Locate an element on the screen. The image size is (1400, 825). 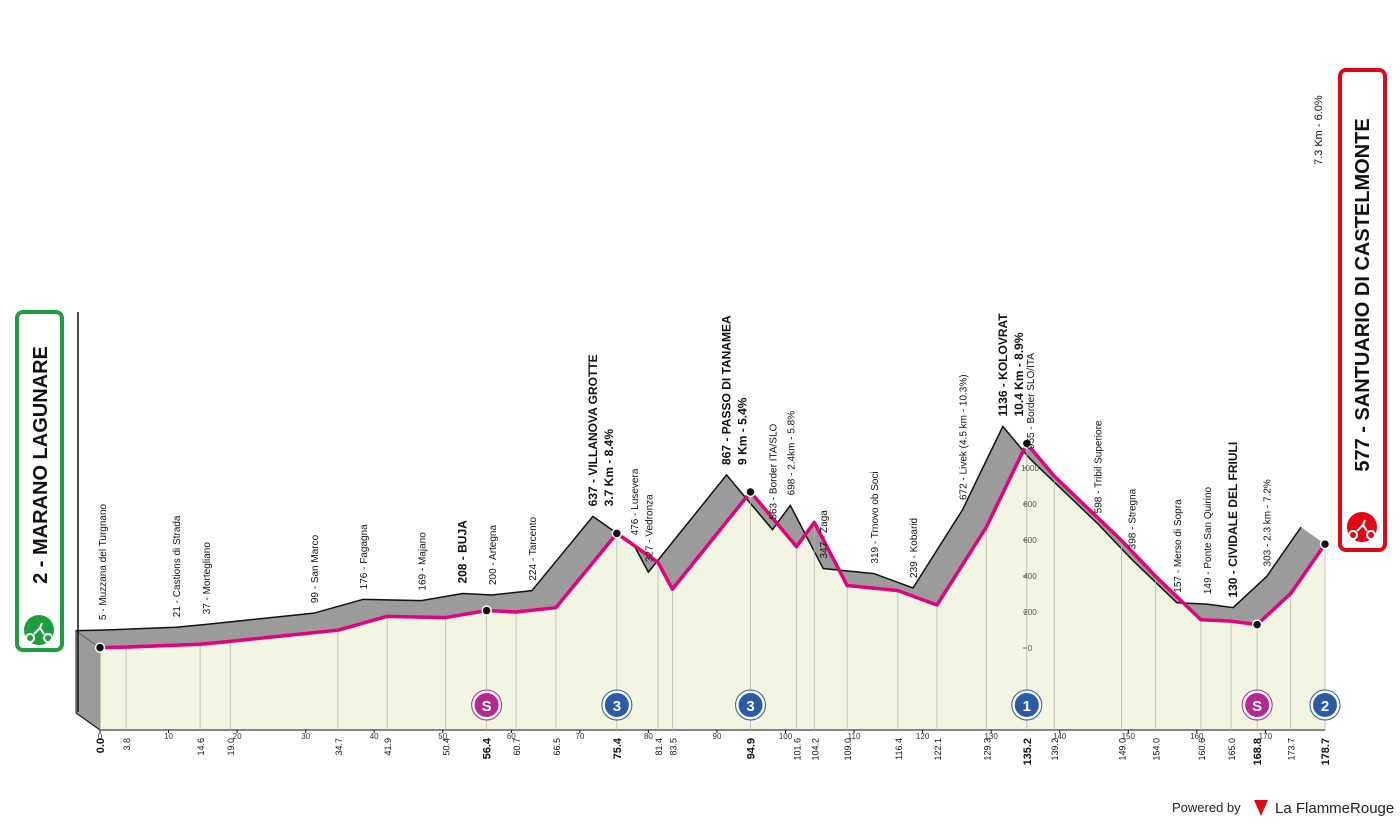
footer-powered: Powered by is located at coordinates (1206, 807).